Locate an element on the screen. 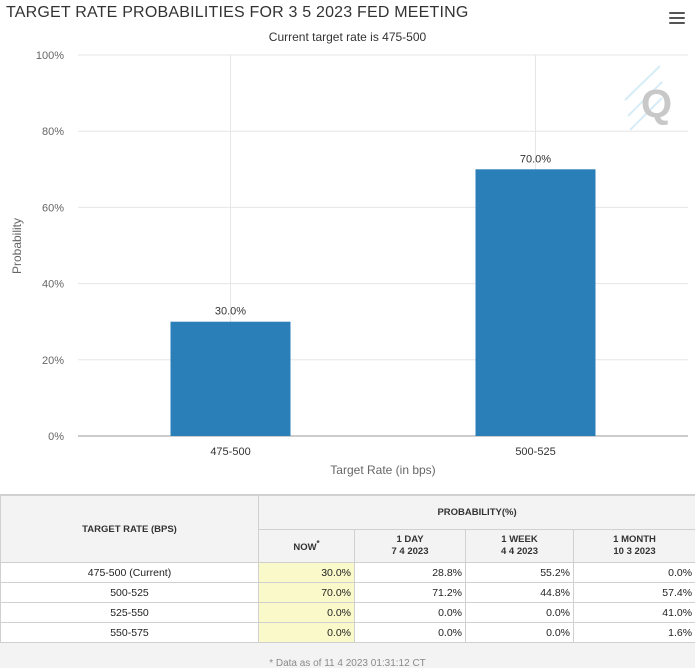  now-cell: 70.0% is located at coordinates (306, 592).